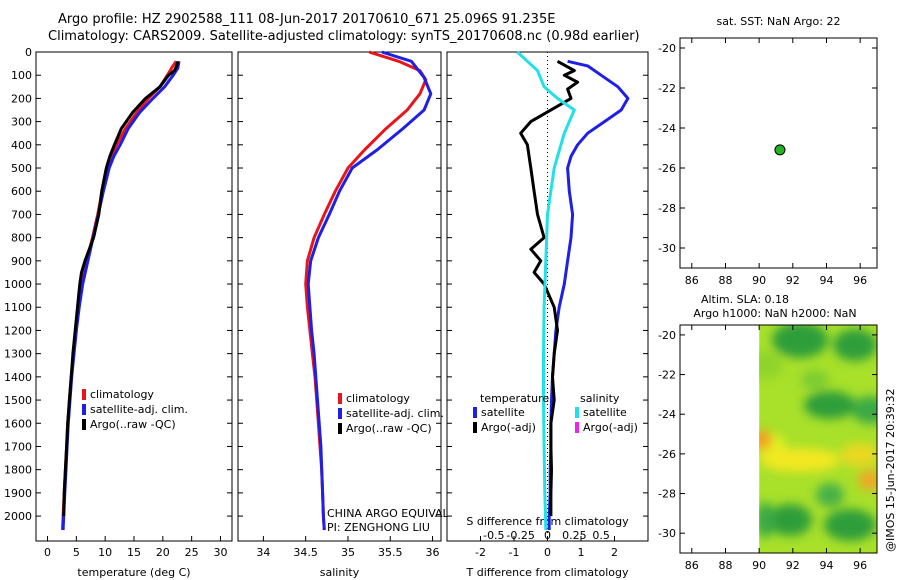 The width and height of the screenshot is (900, 580). I want to click on timestamp-label: @IMOS 15-Jun-2017 20:39:32, so click(890, 470).